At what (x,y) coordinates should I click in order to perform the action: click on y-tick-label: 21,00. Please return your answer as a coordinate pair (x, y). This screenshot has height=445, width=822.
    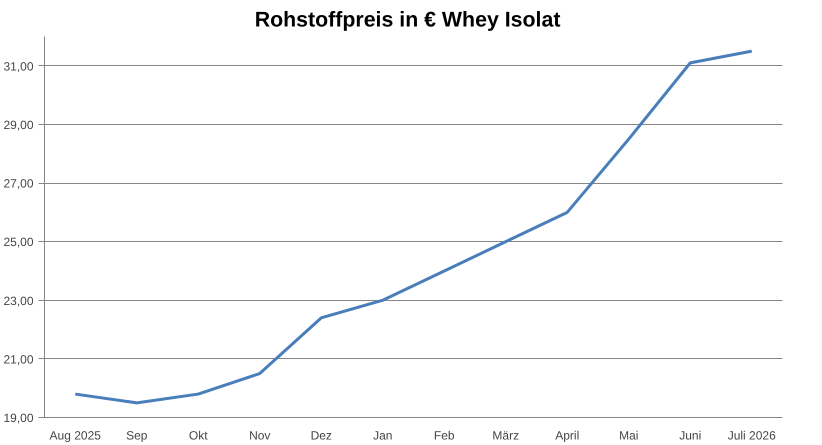
    Looking at the image, I should click on (18, 359).